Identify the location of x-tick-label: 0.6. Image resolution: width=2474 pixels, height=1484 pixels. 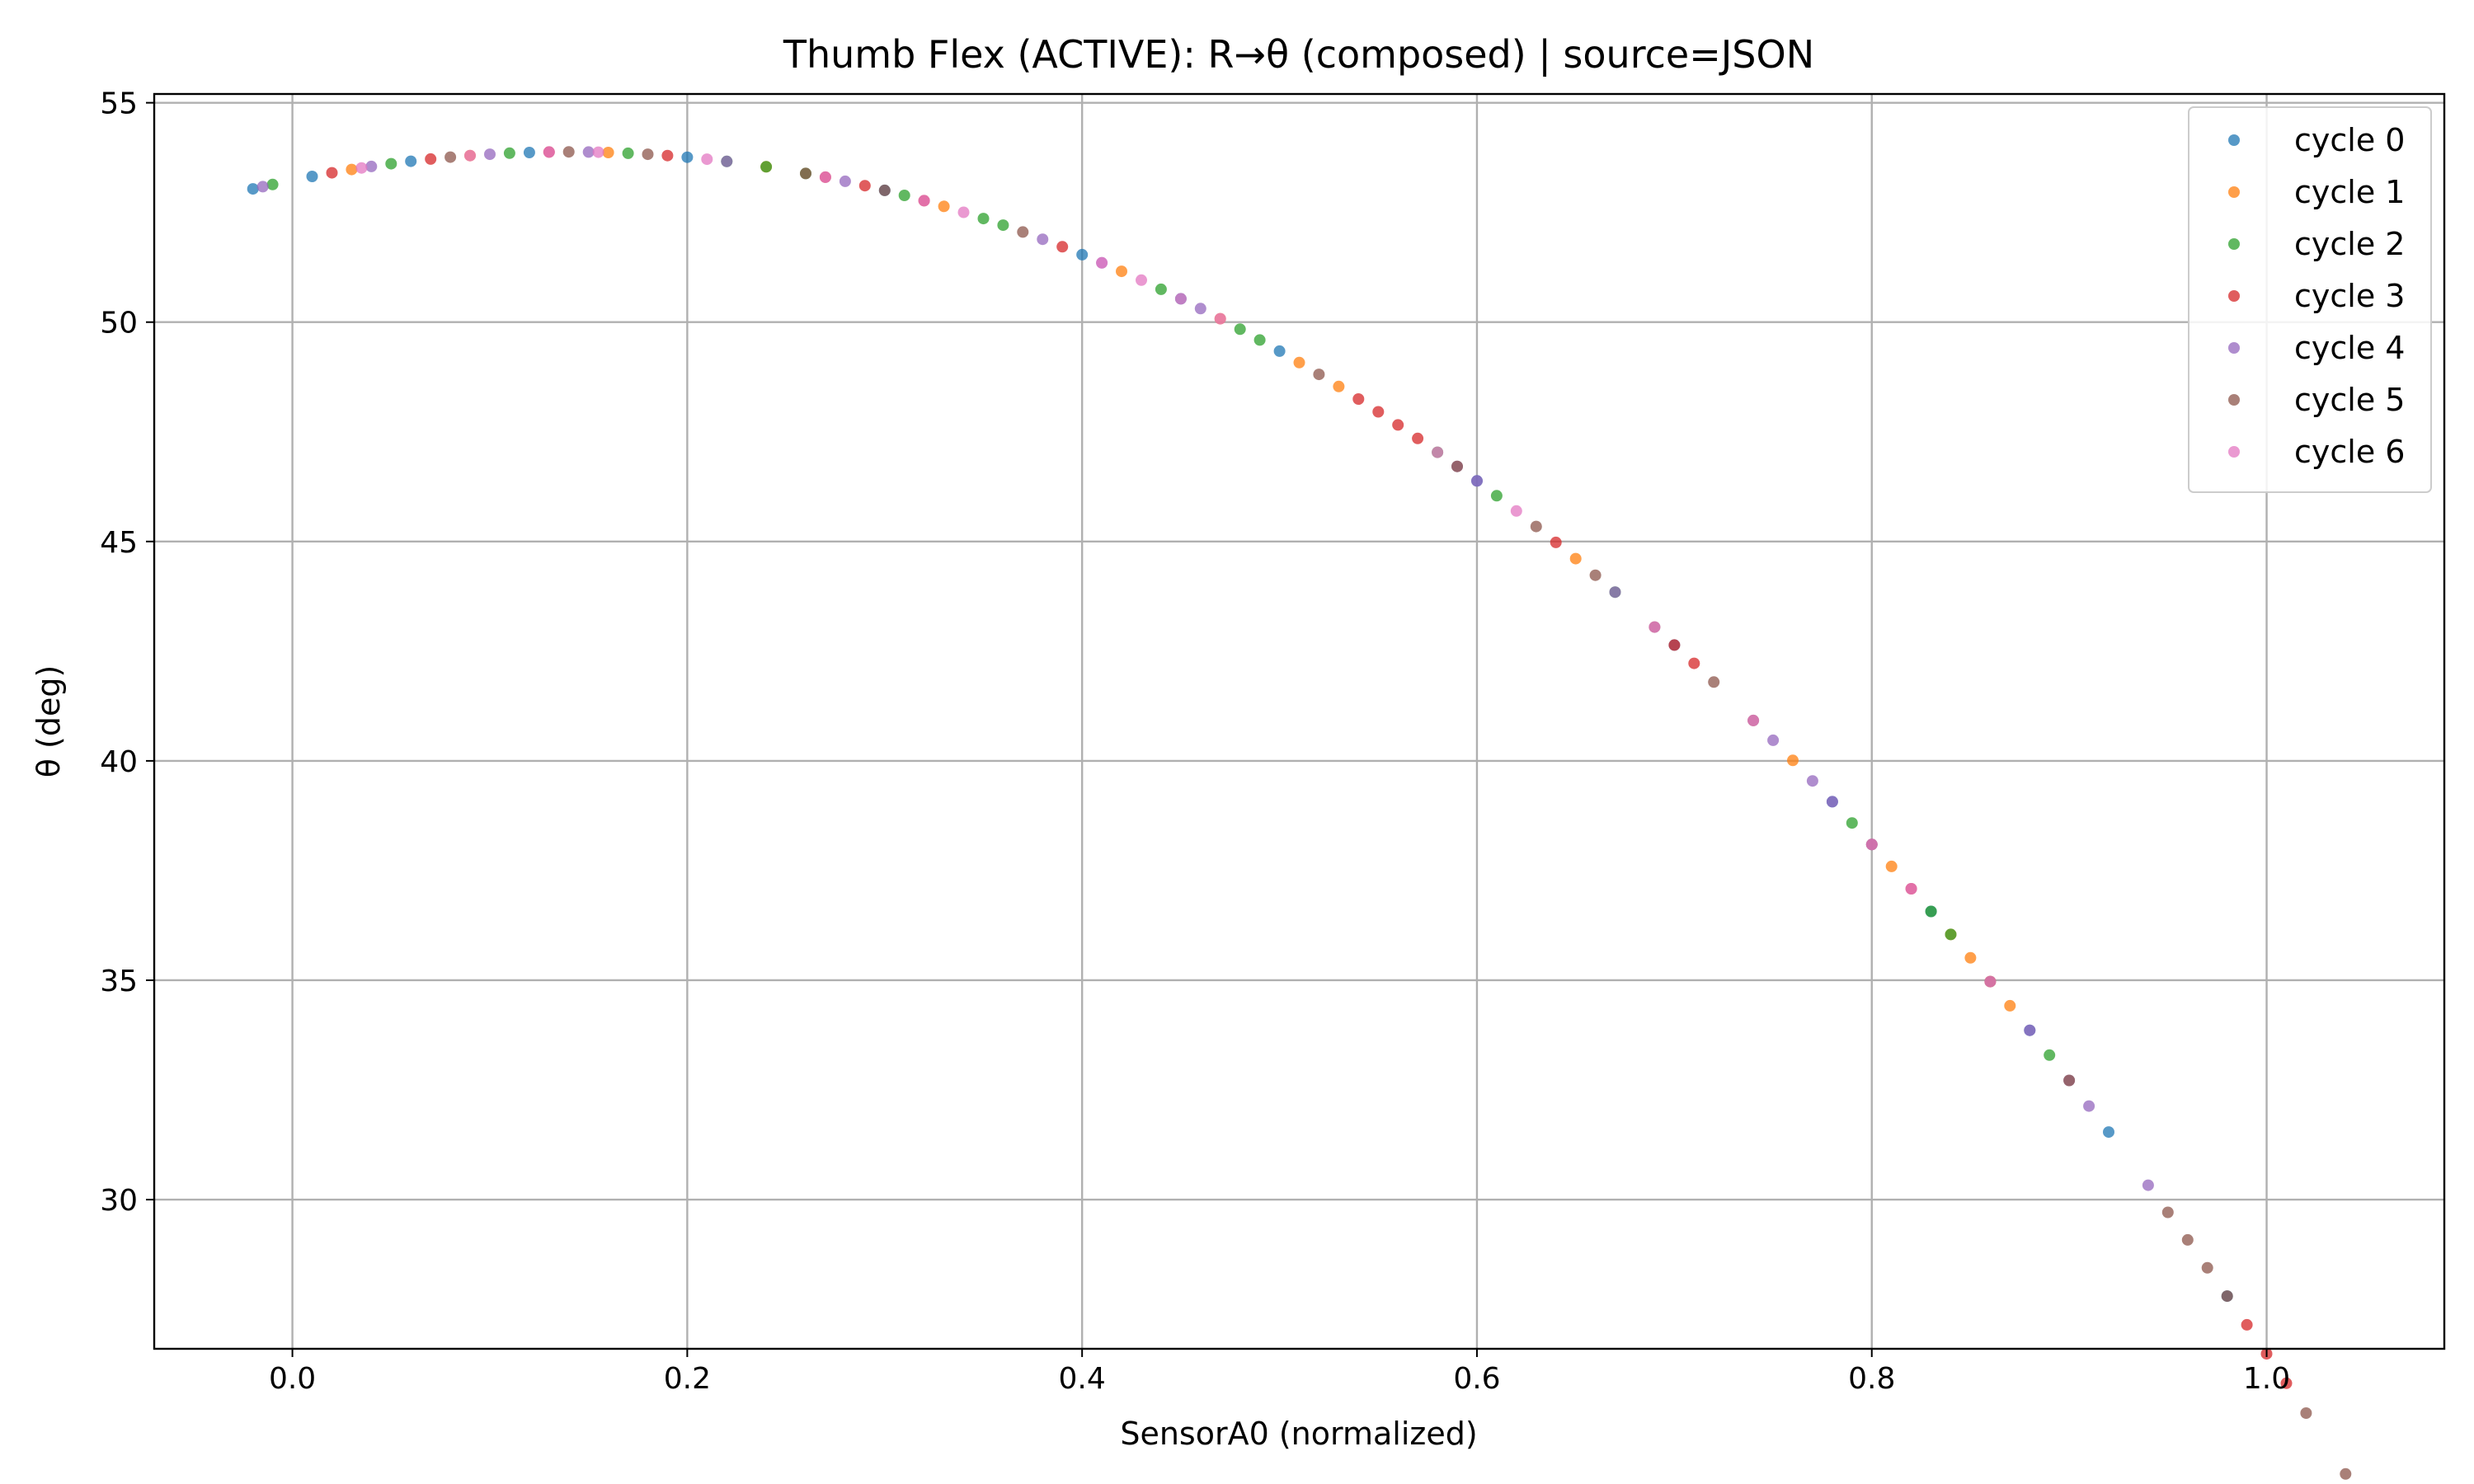
(1476, 1379).